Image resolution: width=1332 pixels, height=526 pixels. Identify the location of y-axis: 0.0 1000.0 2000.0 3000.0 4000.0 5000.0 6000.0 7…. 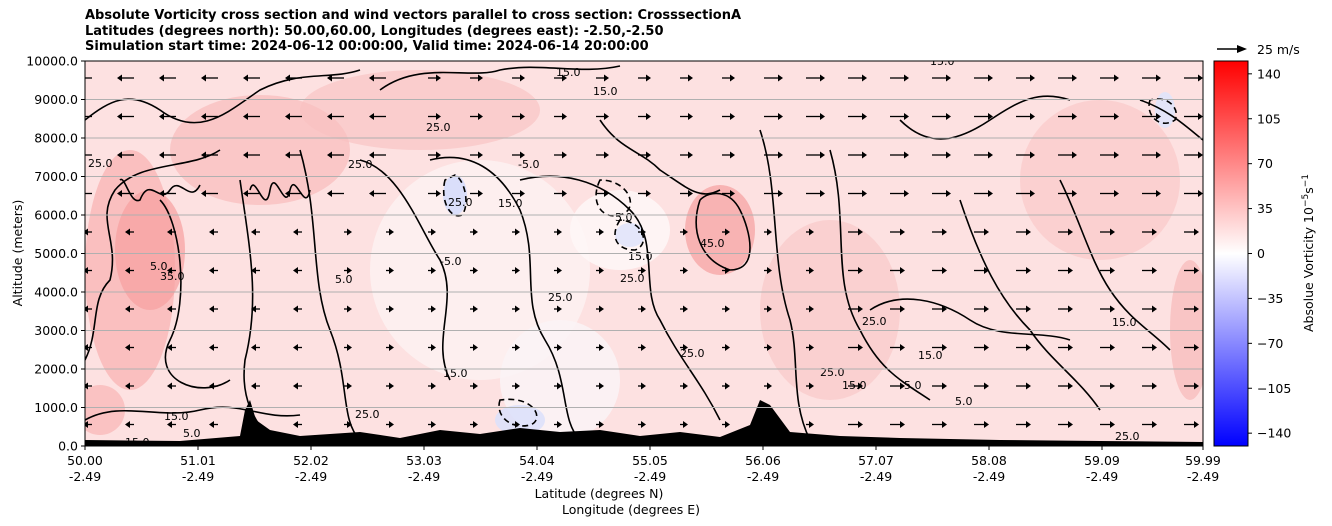
(55, 254).